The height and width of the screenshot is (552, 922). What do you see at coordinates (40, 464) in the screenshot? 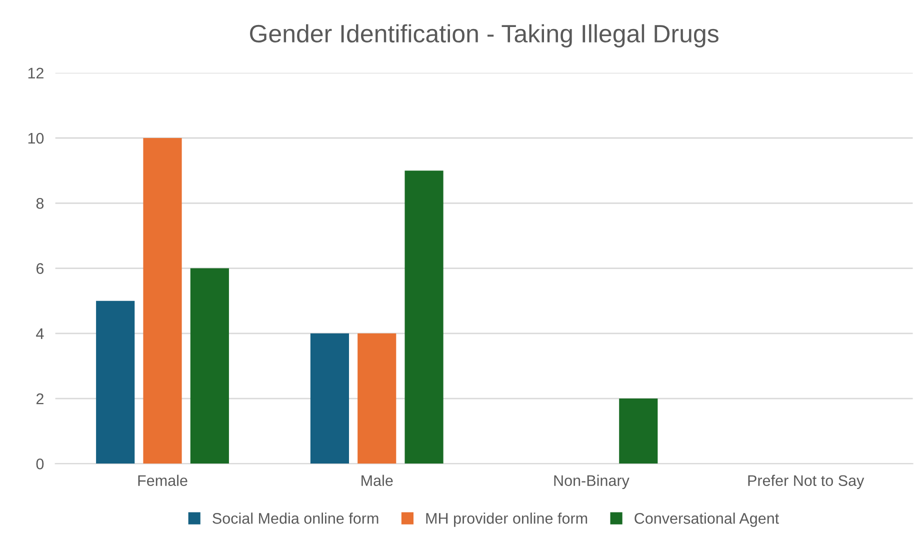
I see `y-tick-label: 0` at bounding box center [40, 464].